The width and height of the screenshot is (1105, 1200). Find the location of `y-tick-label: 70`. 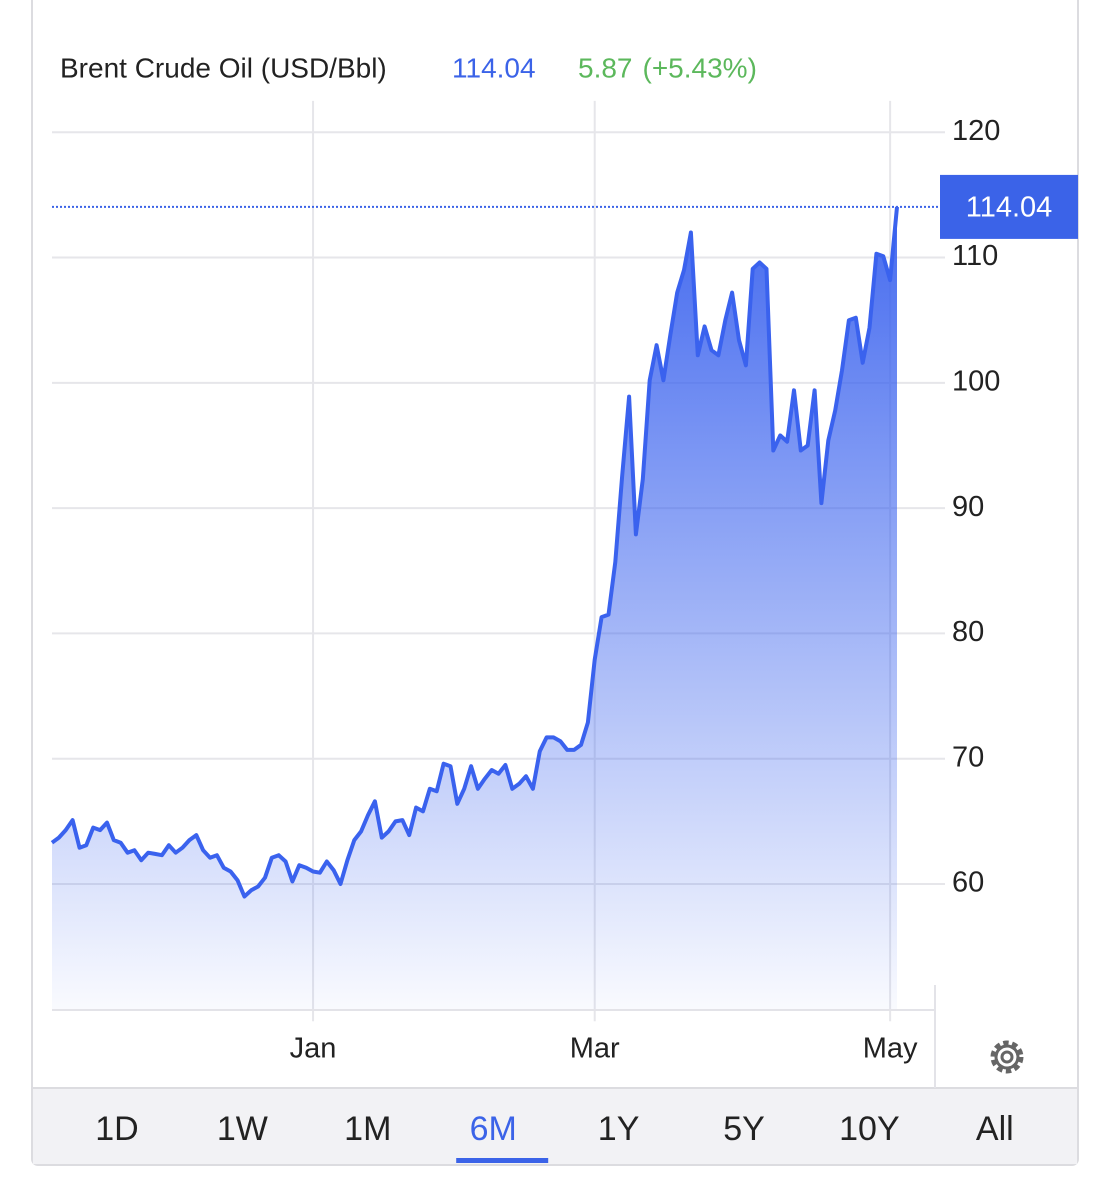

y-tick-label: 70 is located at coordinates (968, 757).